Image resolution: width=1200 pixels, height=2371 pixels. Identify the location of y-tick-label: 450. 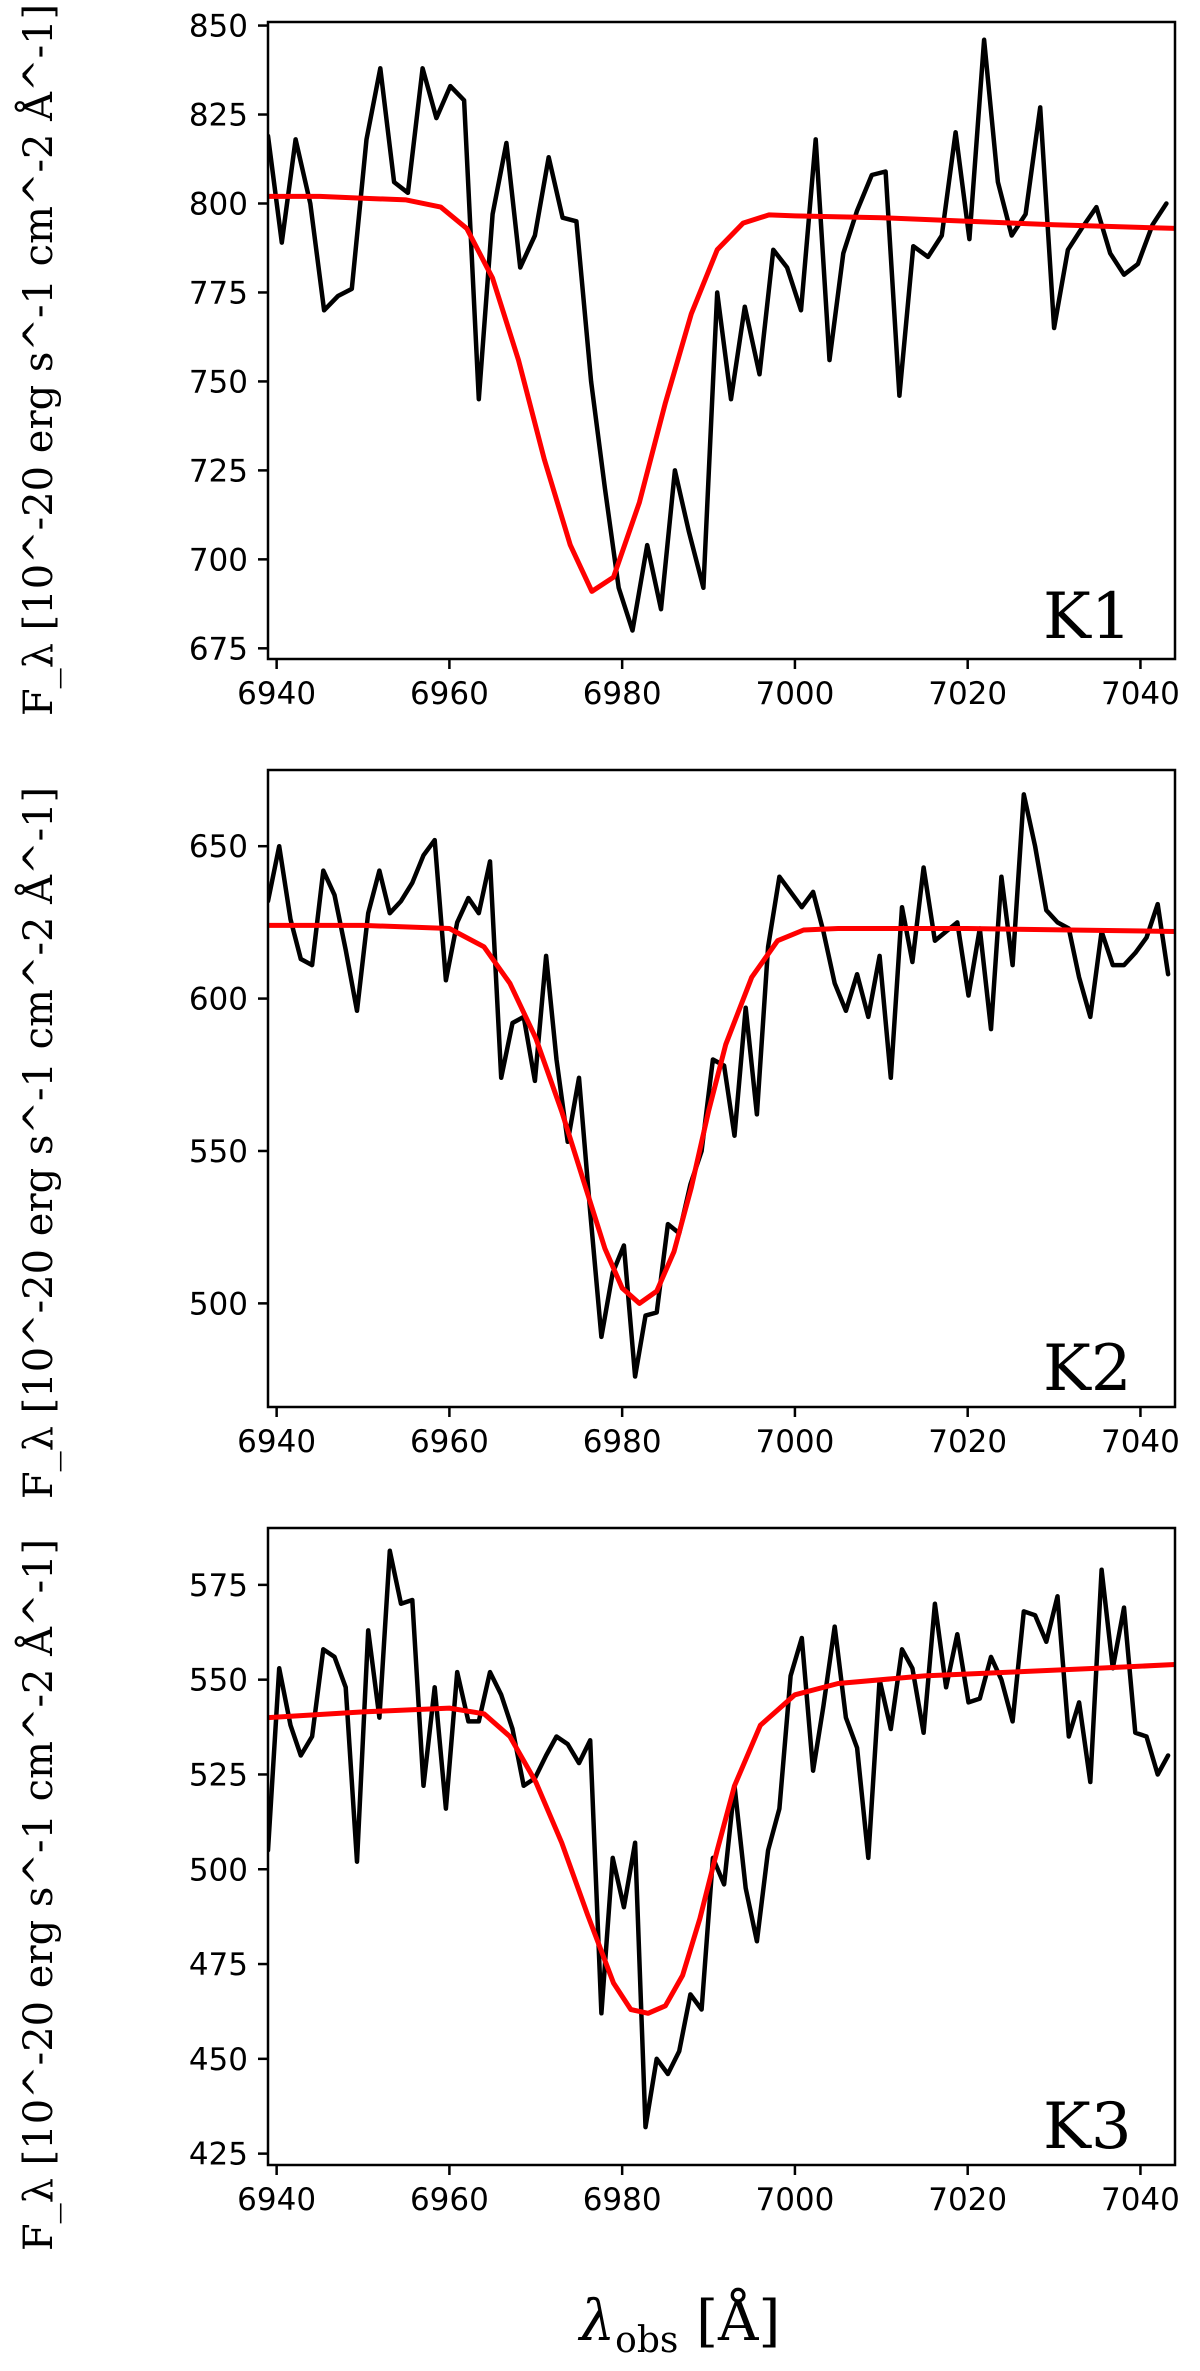
(218, 2060).